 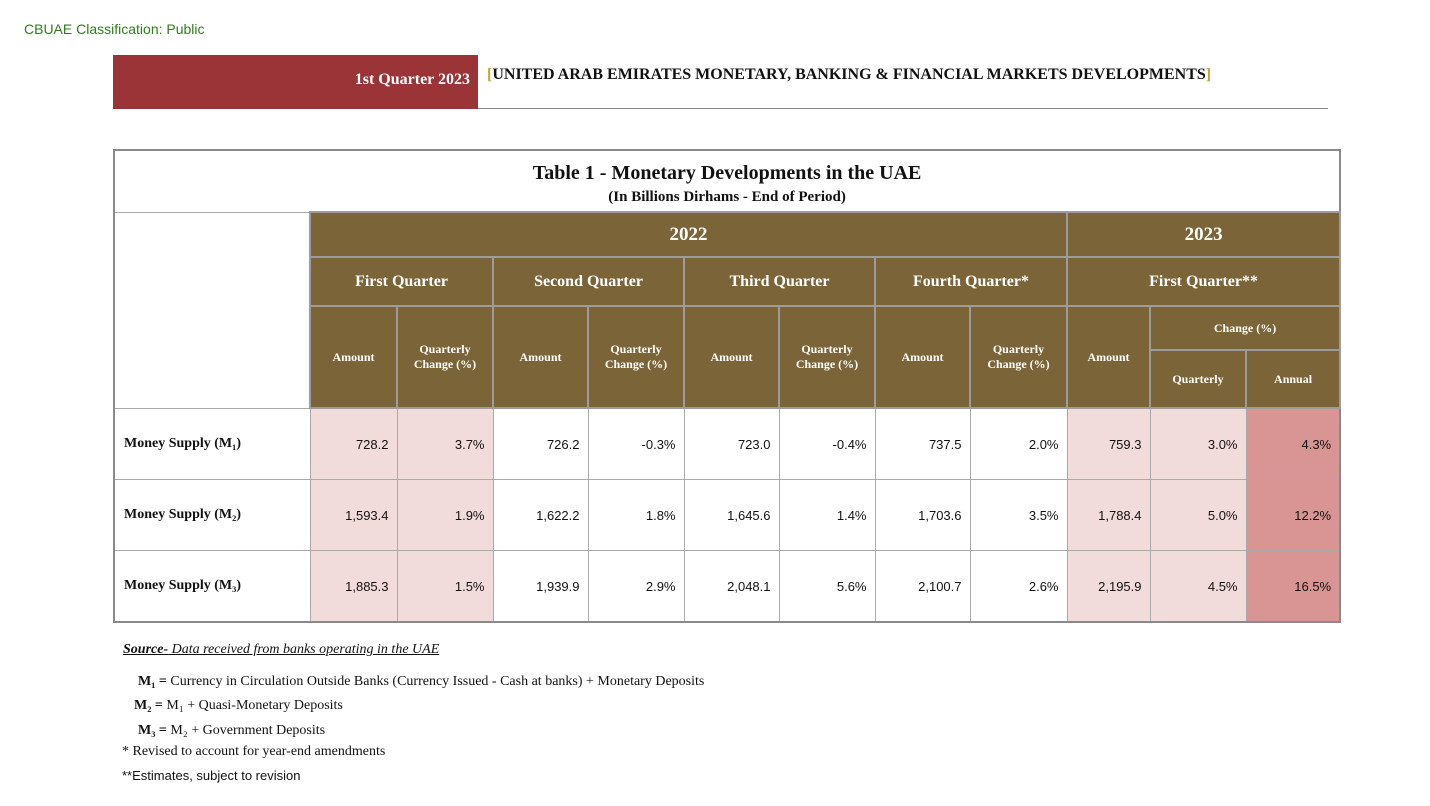 I want to click on m2-definition: M₂ = M₁ + Quasi-Monetary Deposits, so click(x=238, y=706).